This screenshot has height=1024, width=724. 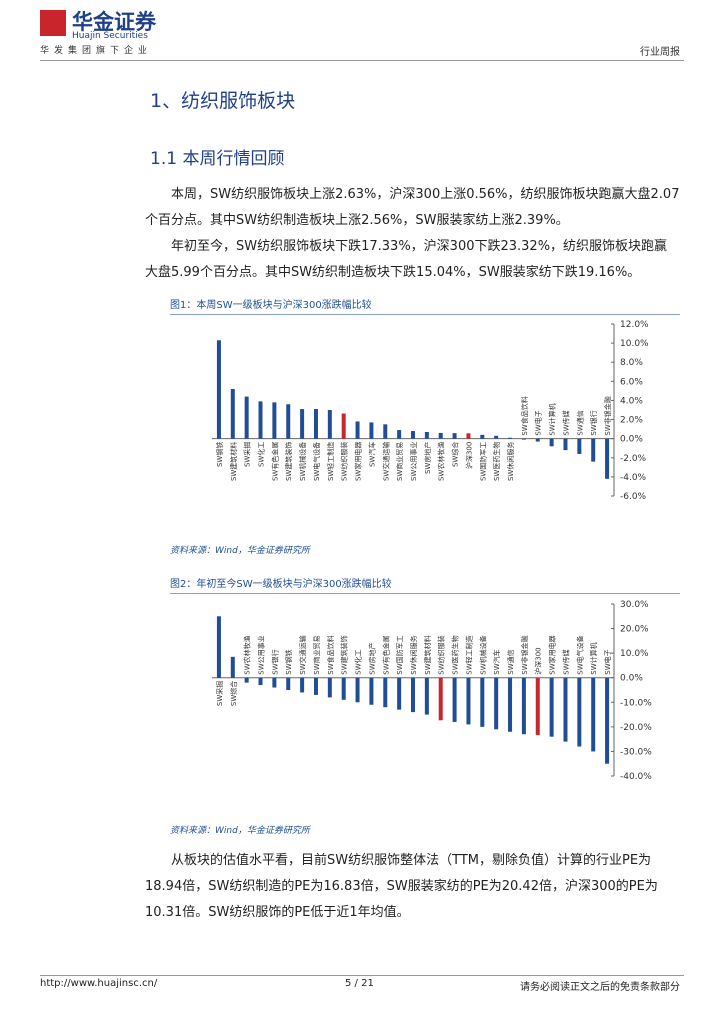 What do you see at coordinates (660, 52) in the screenshot?
I see `report-type: 行业周报` at bounding box center [660, 52].